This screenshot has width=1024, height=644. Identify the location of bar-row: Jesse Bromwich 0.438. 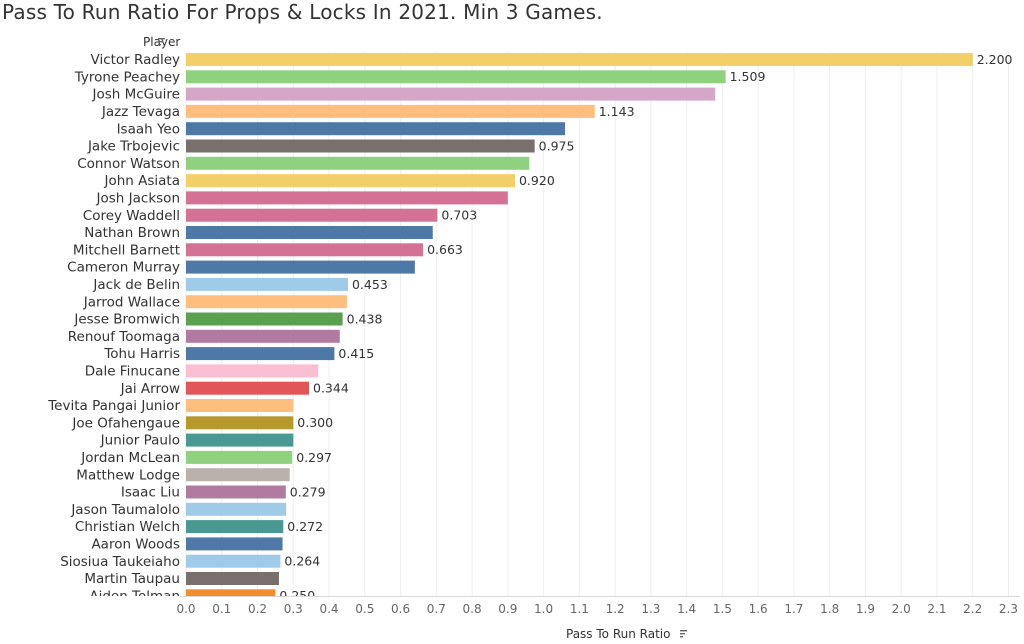
(227, 319).